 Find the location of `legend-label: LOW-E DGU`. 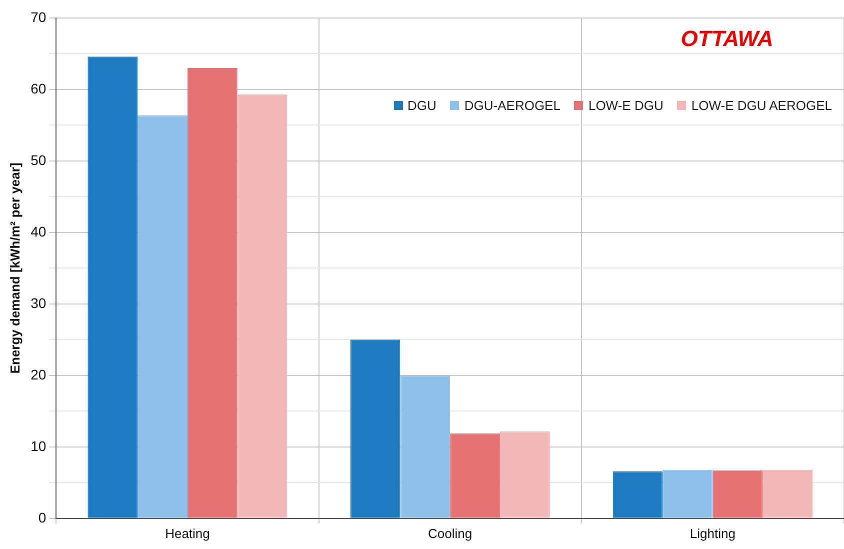

legend-label: LOW-E DGU is located at coordinates (626, 105).